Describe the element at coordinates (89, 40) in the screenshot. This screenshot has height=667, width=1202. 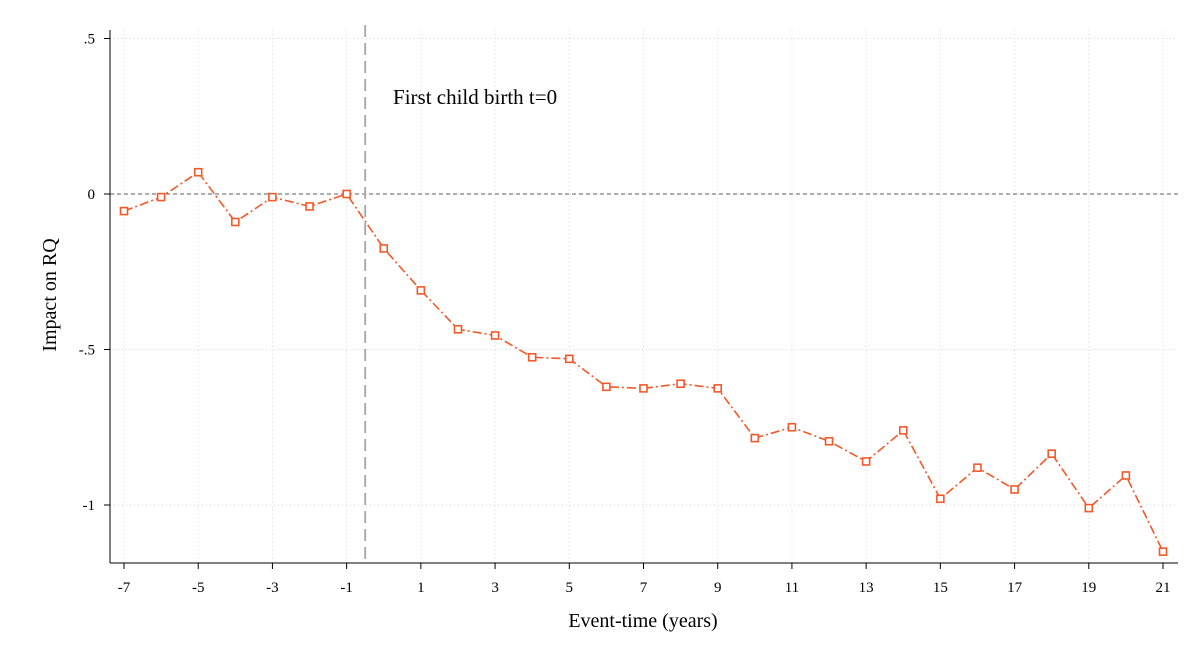
I see `y-tick-label: .5` at that location.